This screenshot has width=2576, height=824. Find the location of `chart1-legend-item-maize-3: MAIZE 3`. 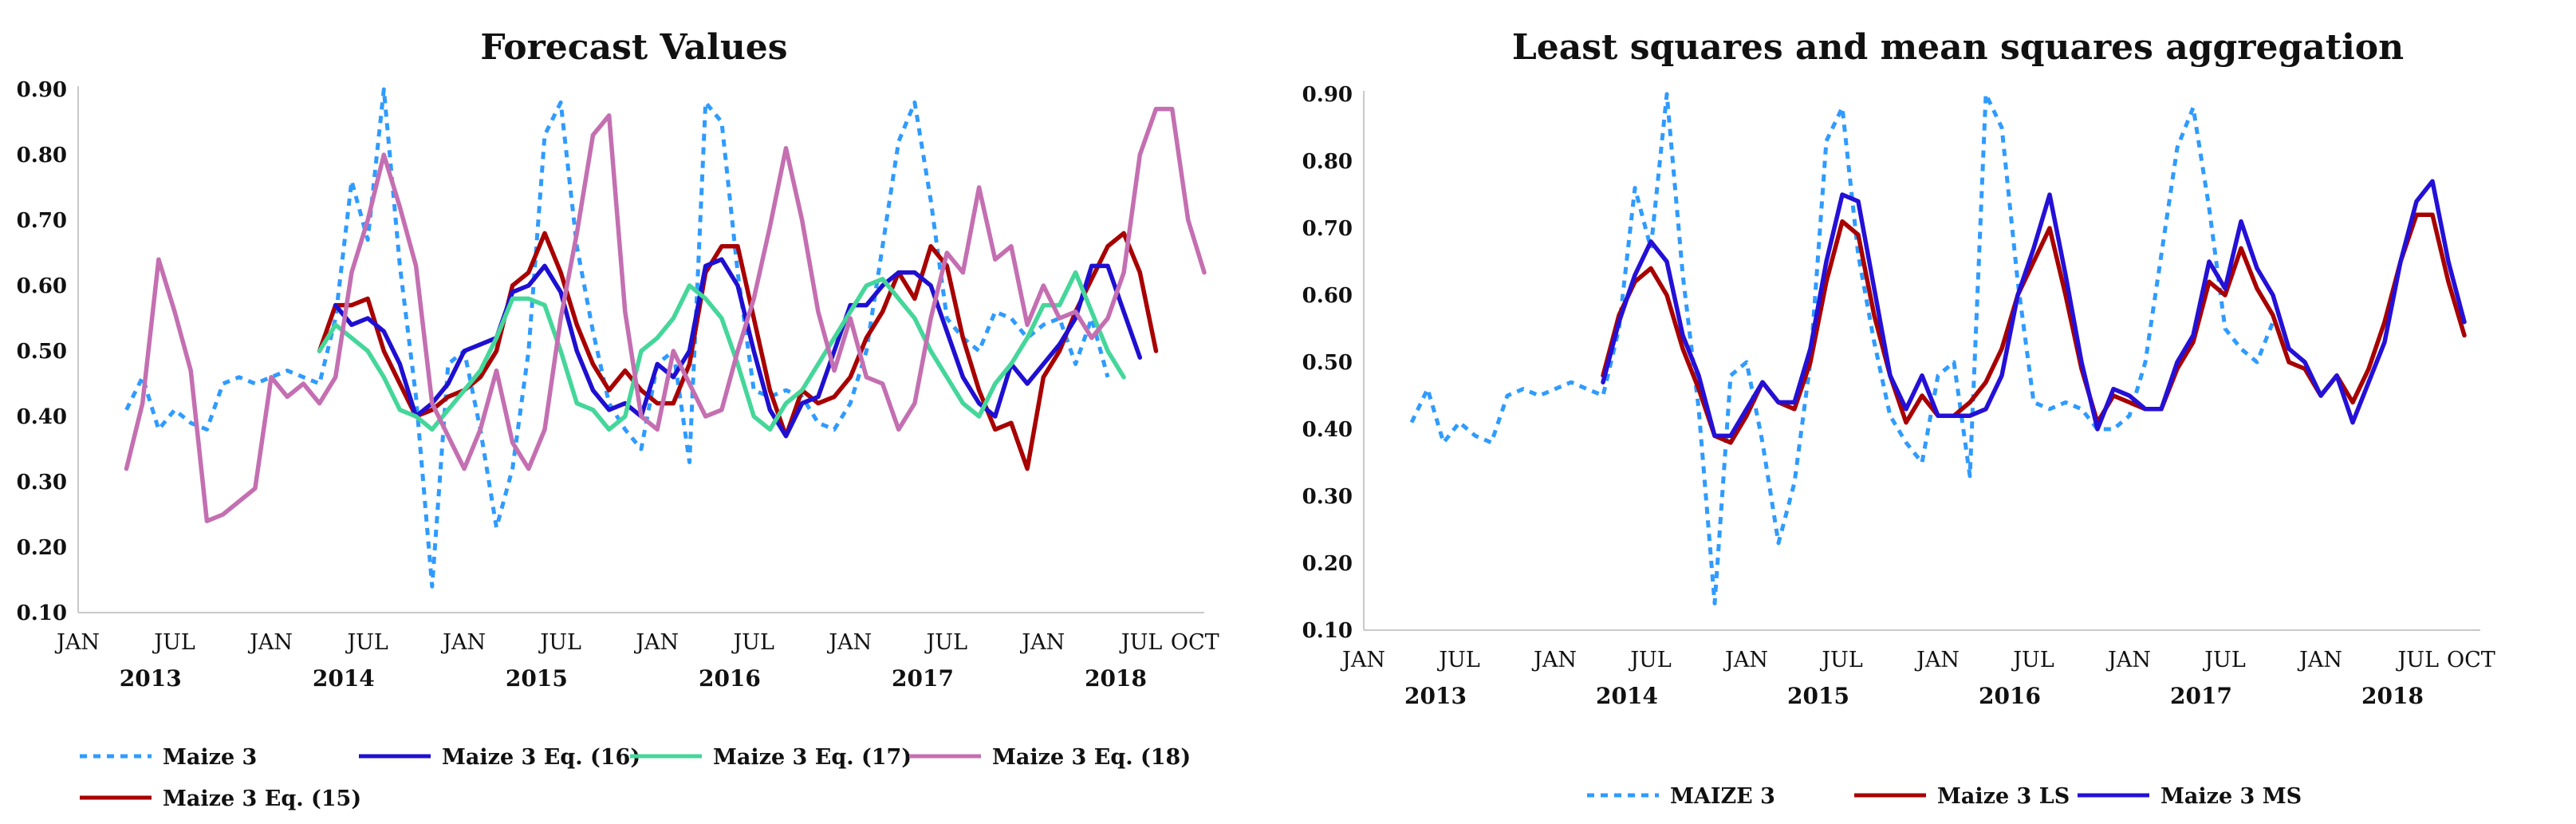

chart1-legend-item-maize-3: MAIZE 3 is located at coordinates (1681, 796).